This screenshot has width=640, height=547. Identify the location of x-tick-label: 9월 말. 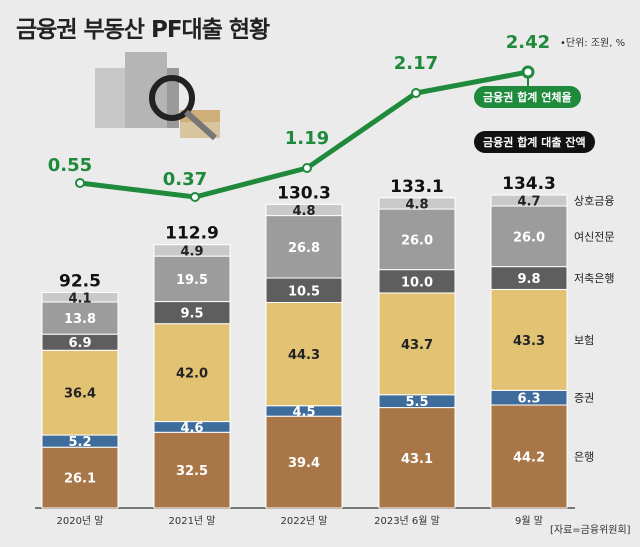
(529, 521).